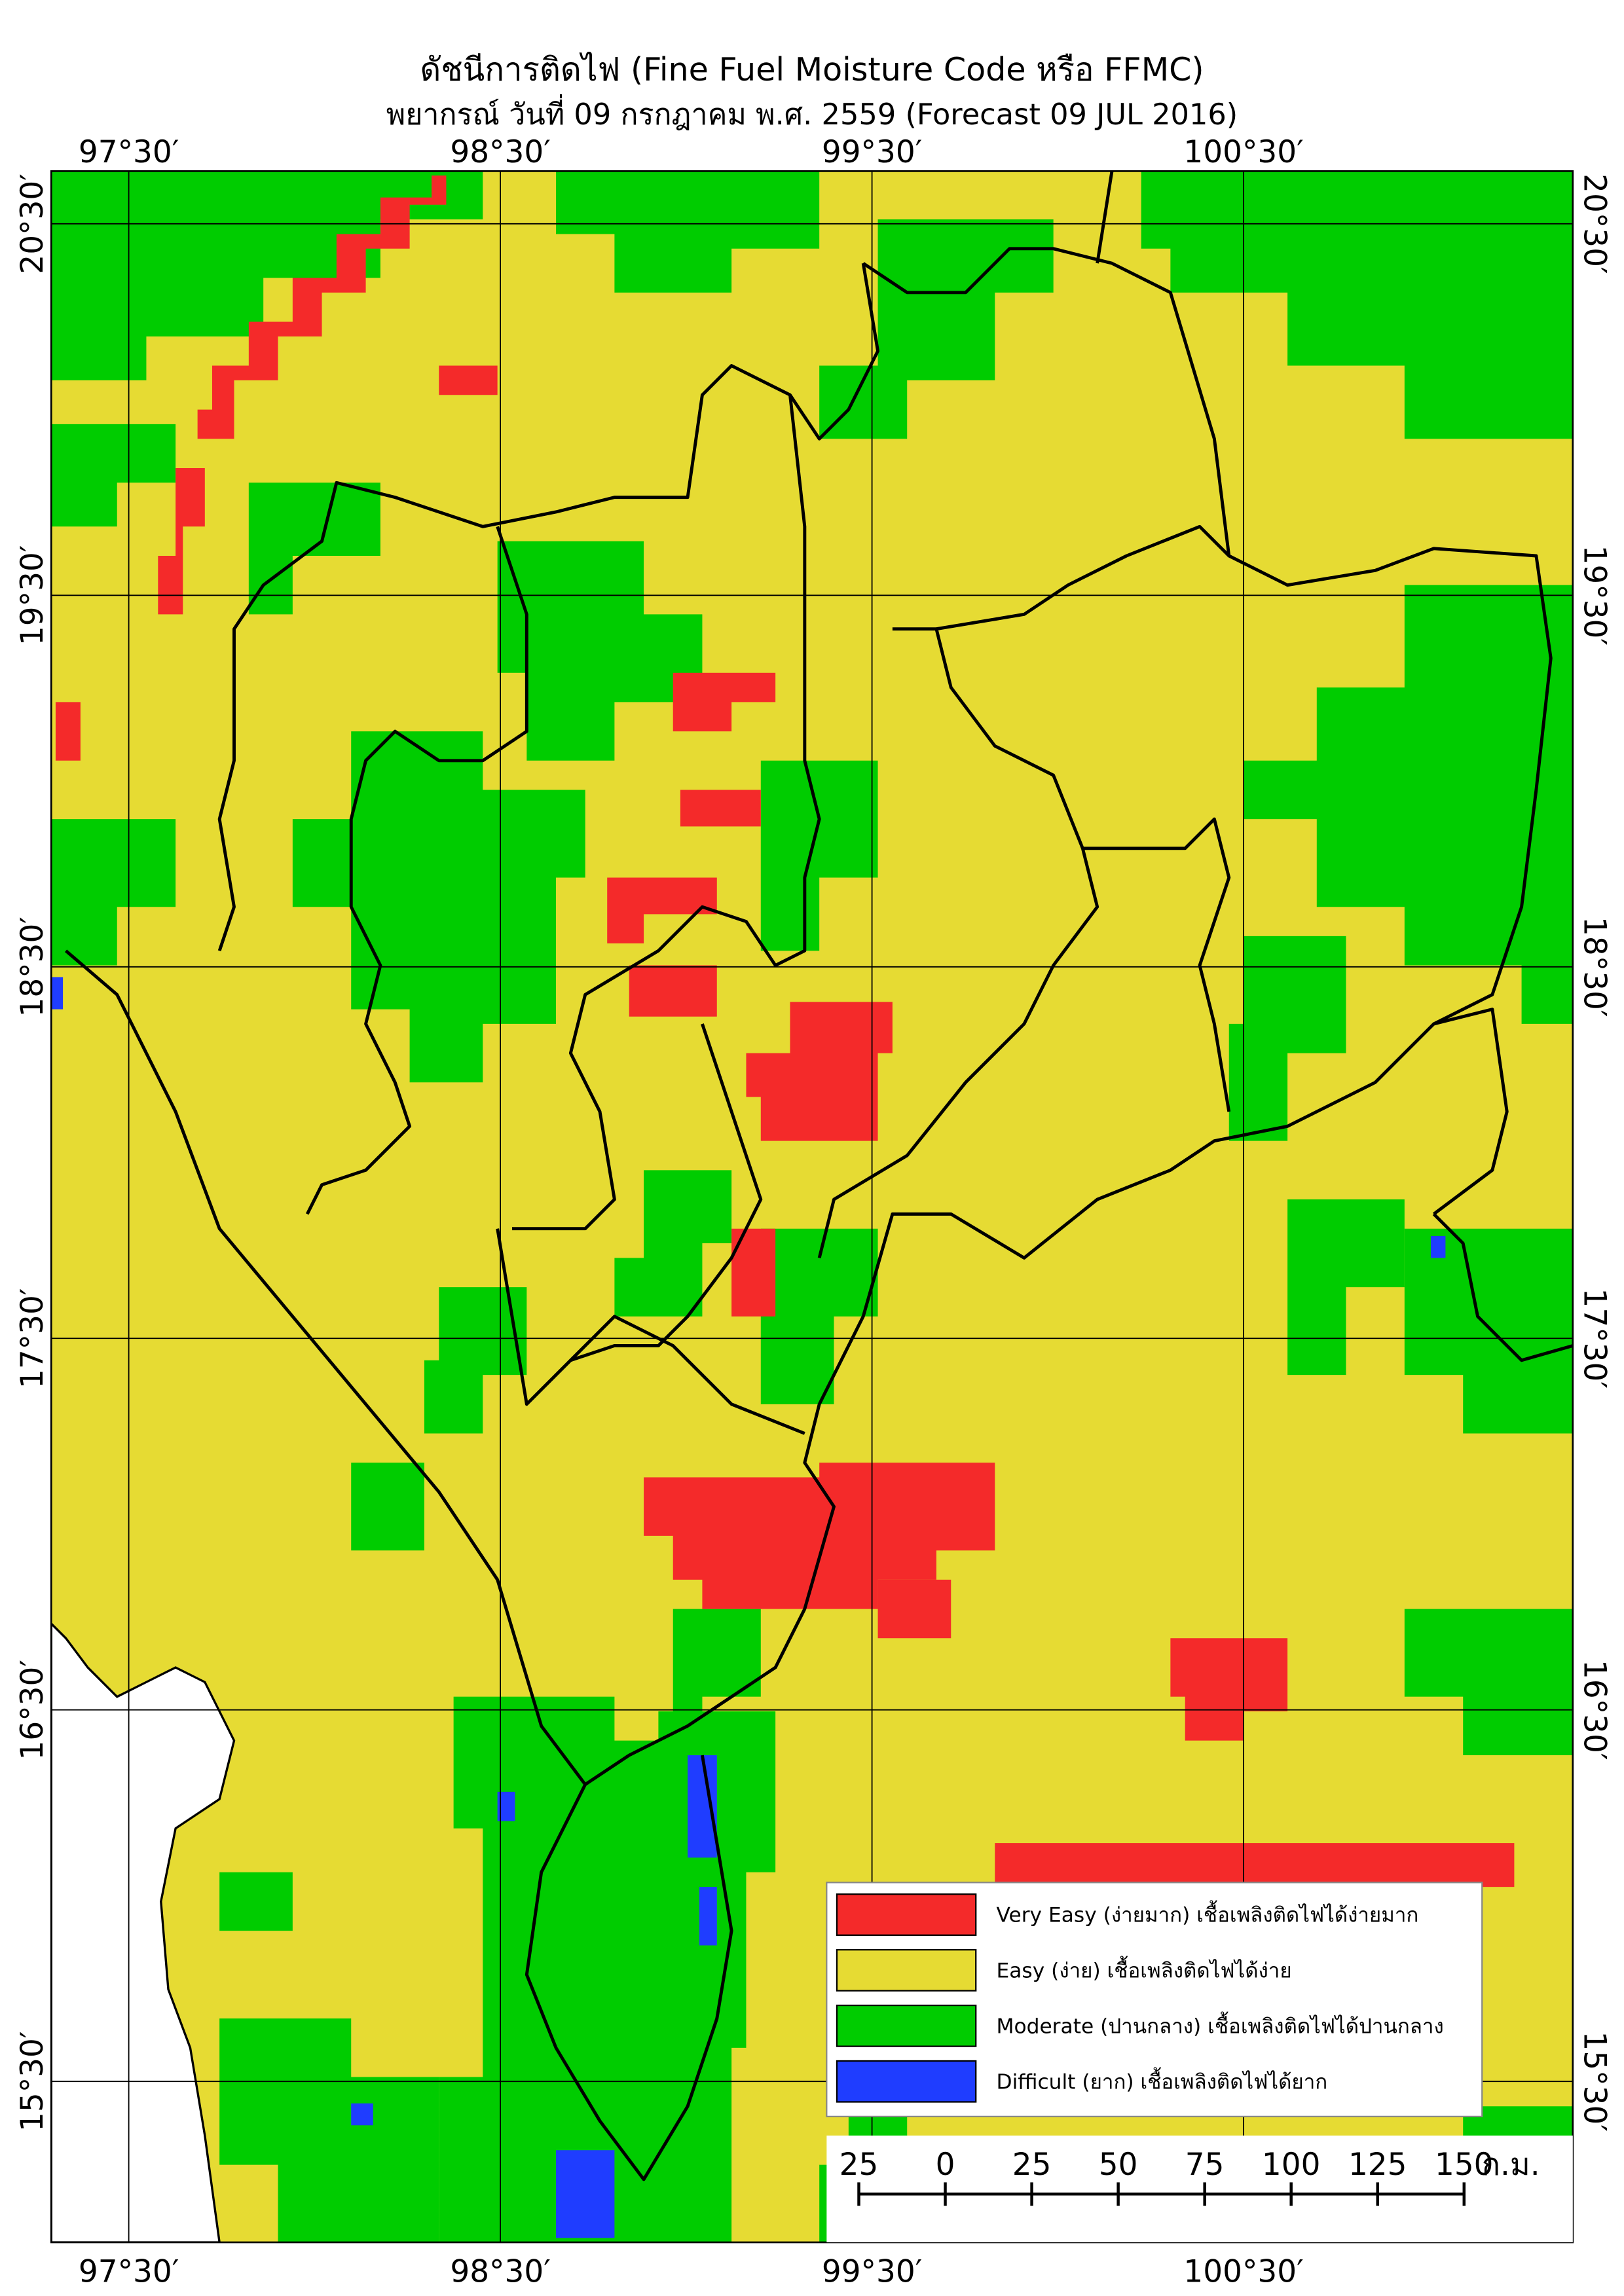 This screenshot has width=1624, height=2296. I want to click on scale-bar-label: 75, so click(1205, 2165).